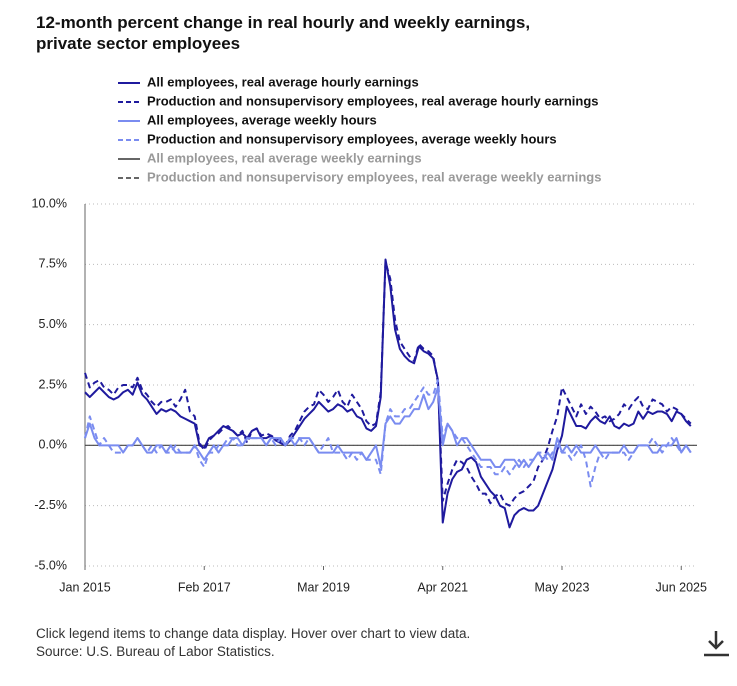 The width and height of the screenshot is (737, 686). Describe the element at coordinates (562, 587) in the screenshot. I see `x-tick-label: May 2023` at that location.